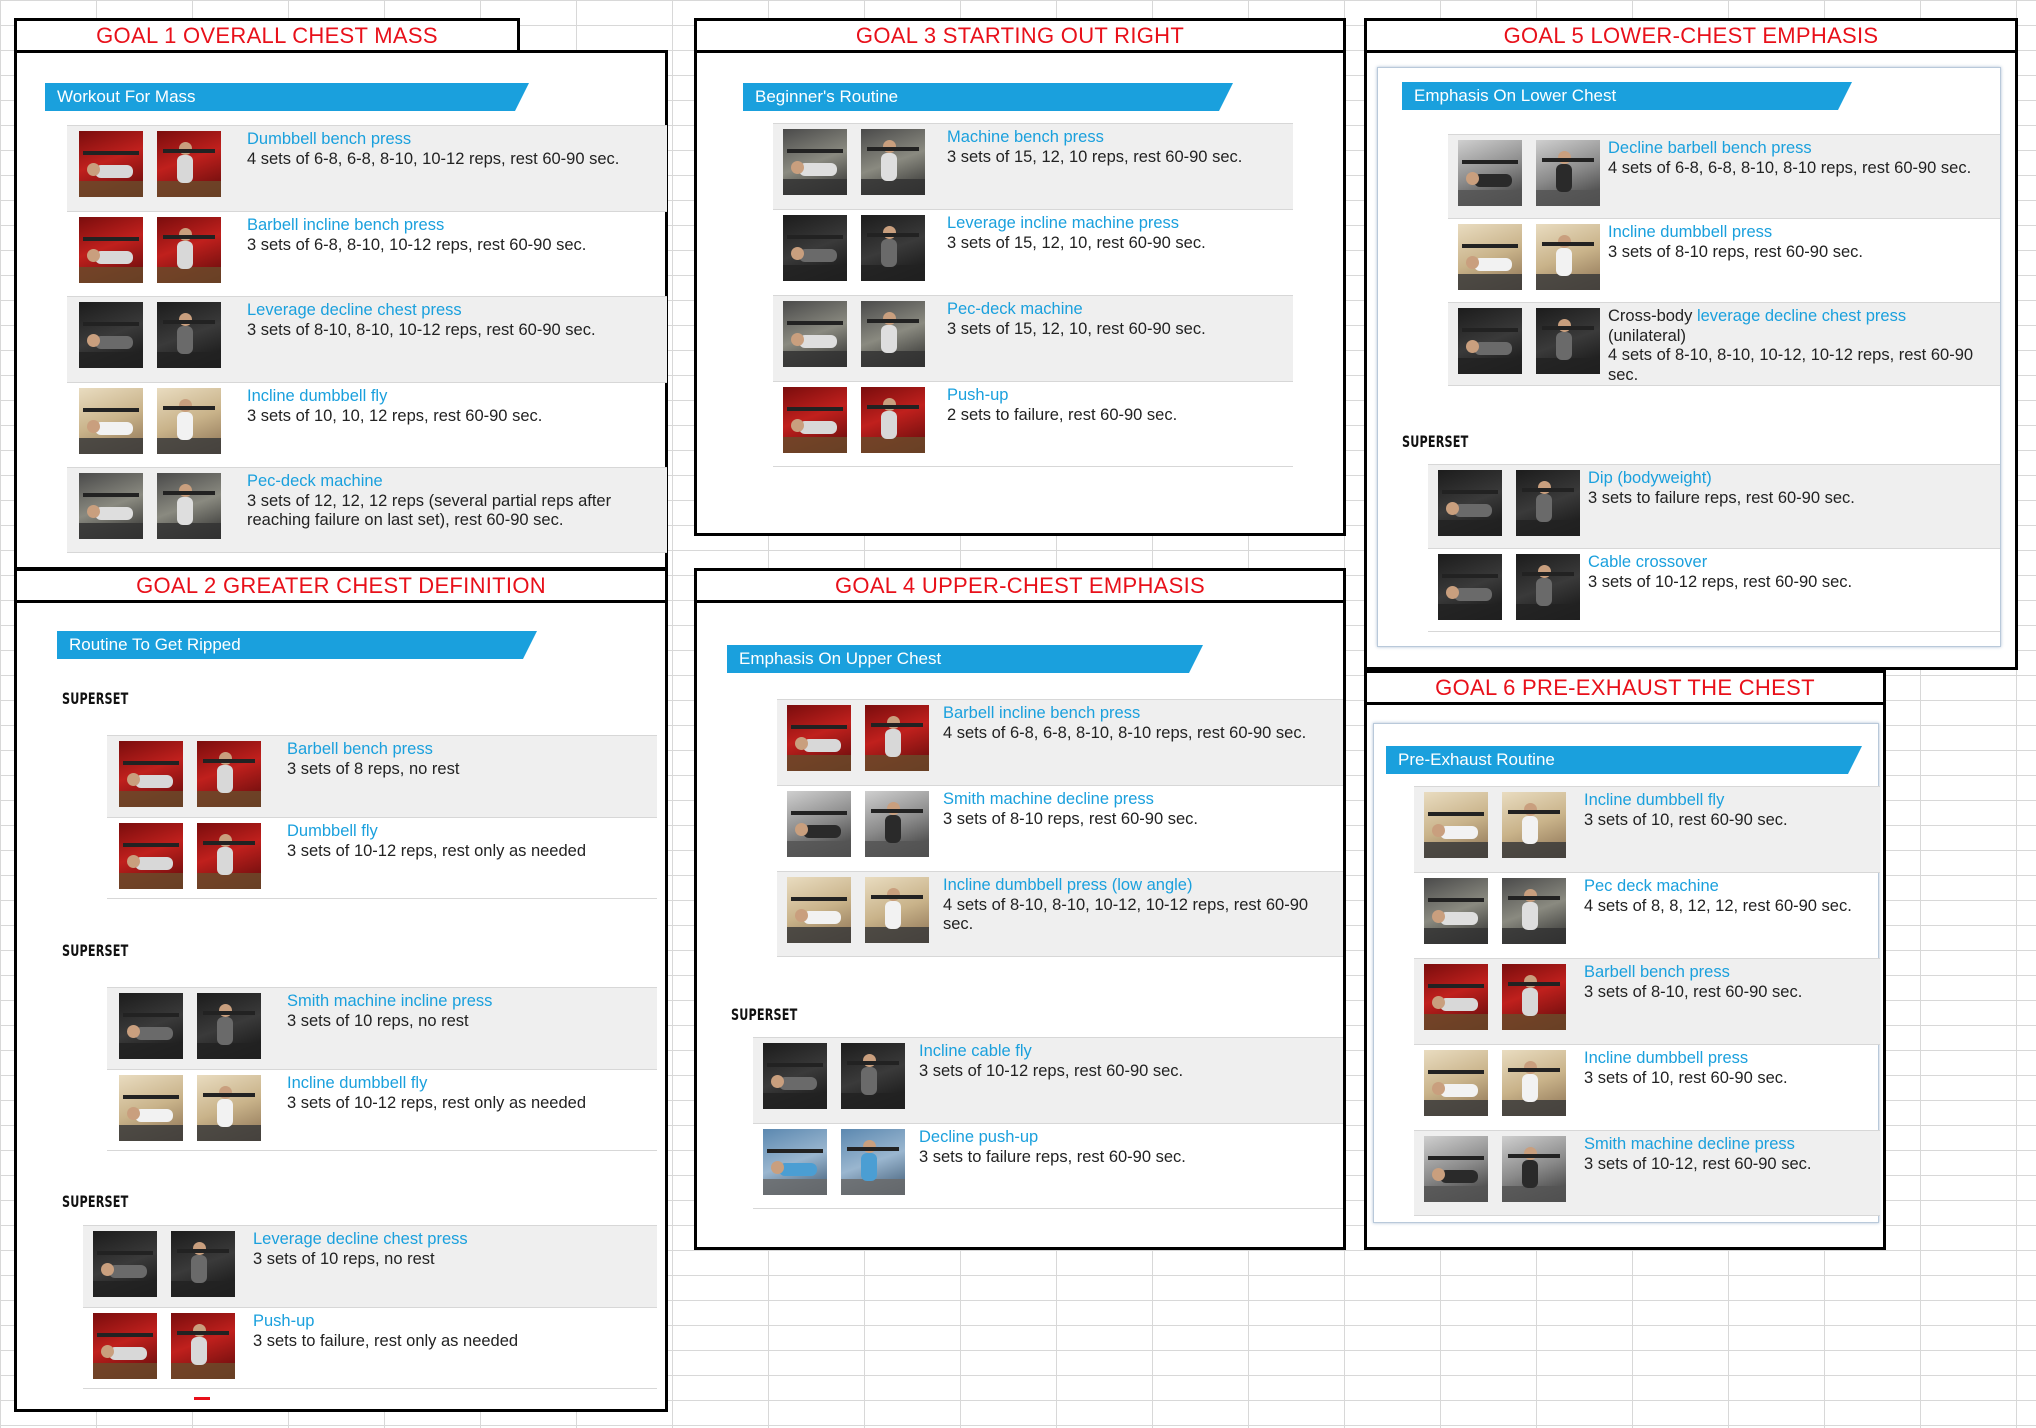 The image size is (2036, 1428). Describe the element at coordinates (386, 1340) in the screenshot. I see `exercise-detail: 3 sets to failure, rest only as needed` at that location.